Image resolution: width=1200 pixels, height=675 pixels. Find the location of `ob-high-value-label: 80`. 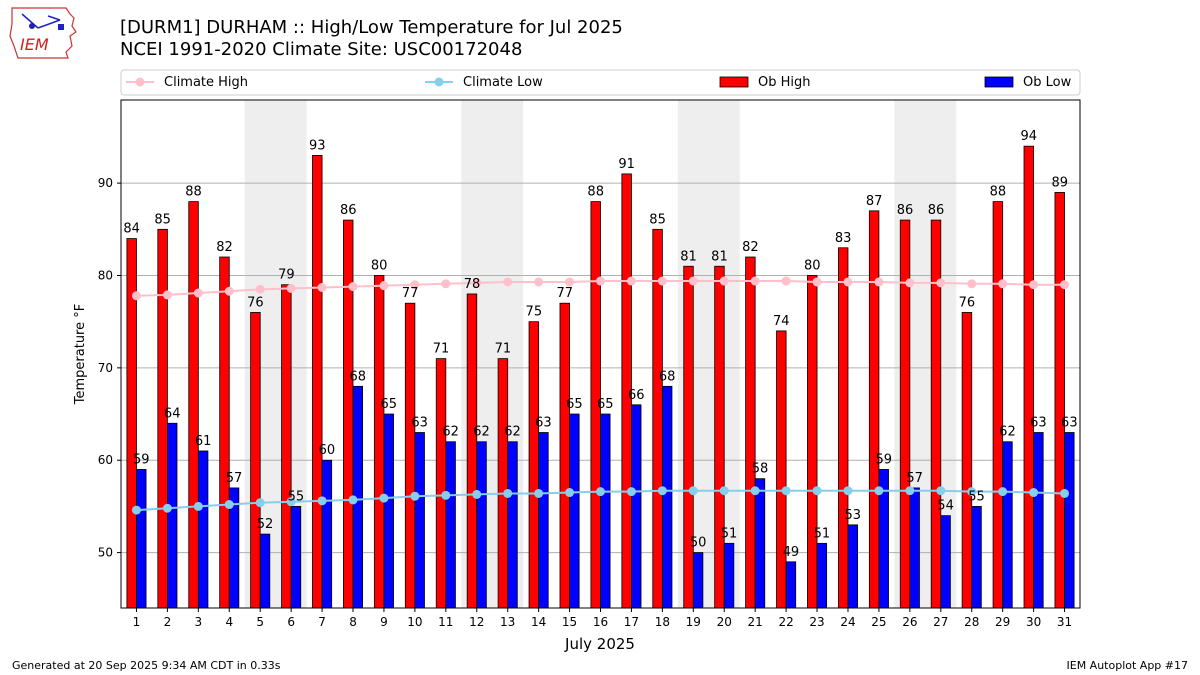

ob-high-value-label: 80 is located at coordinates (379, 265).